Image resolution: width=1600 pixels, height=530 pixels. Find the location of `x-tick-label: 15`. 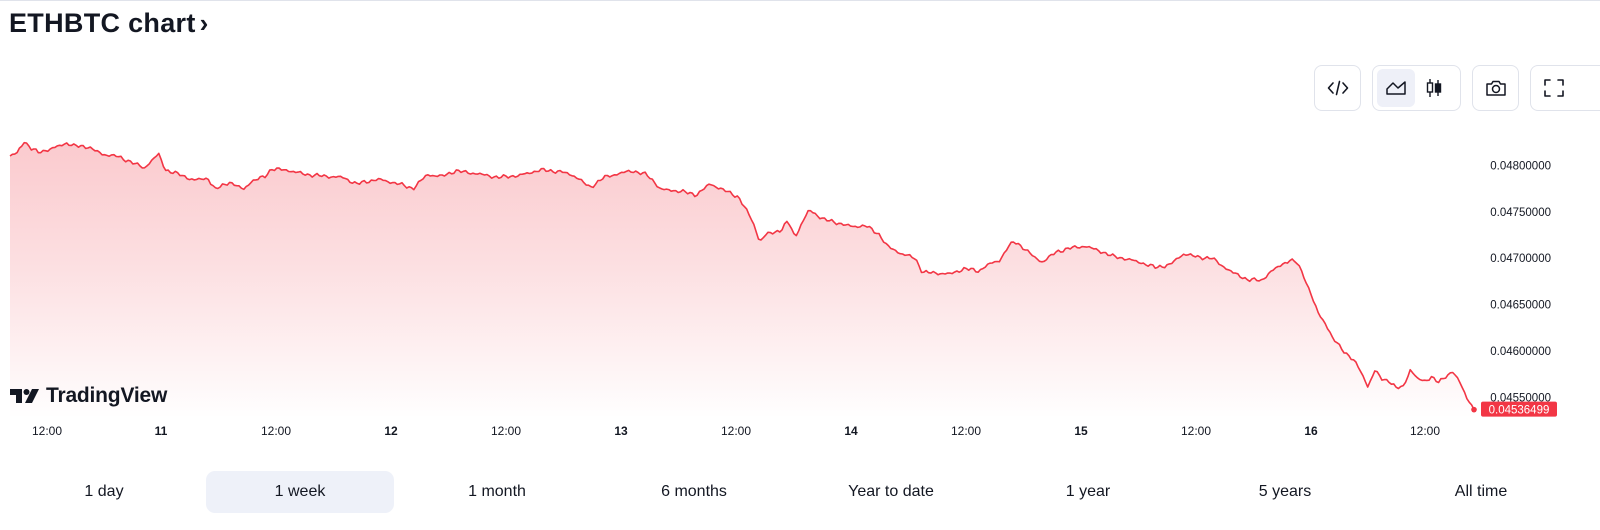

x-tick-label: 15 is located at coordinates (1081, 431).